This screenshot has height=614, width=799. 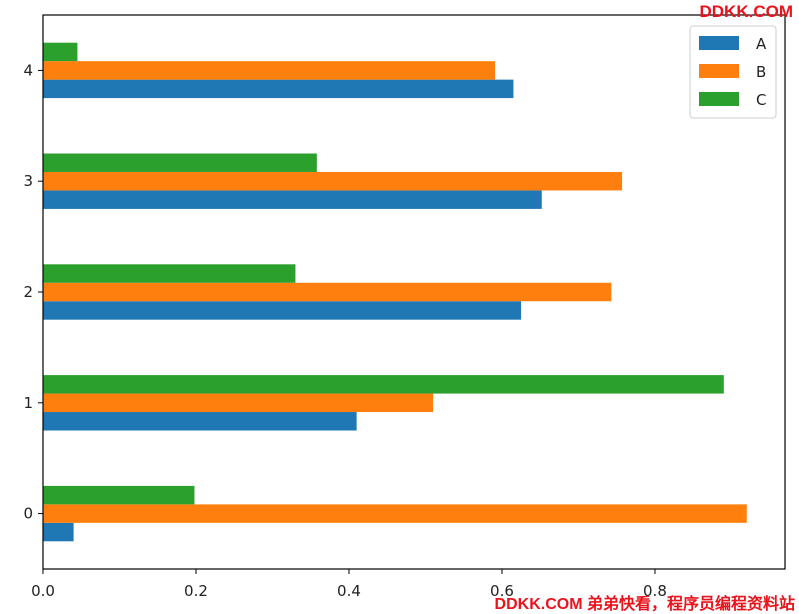 I want to click on legend-label-A: A, so click(x=761, y=44).